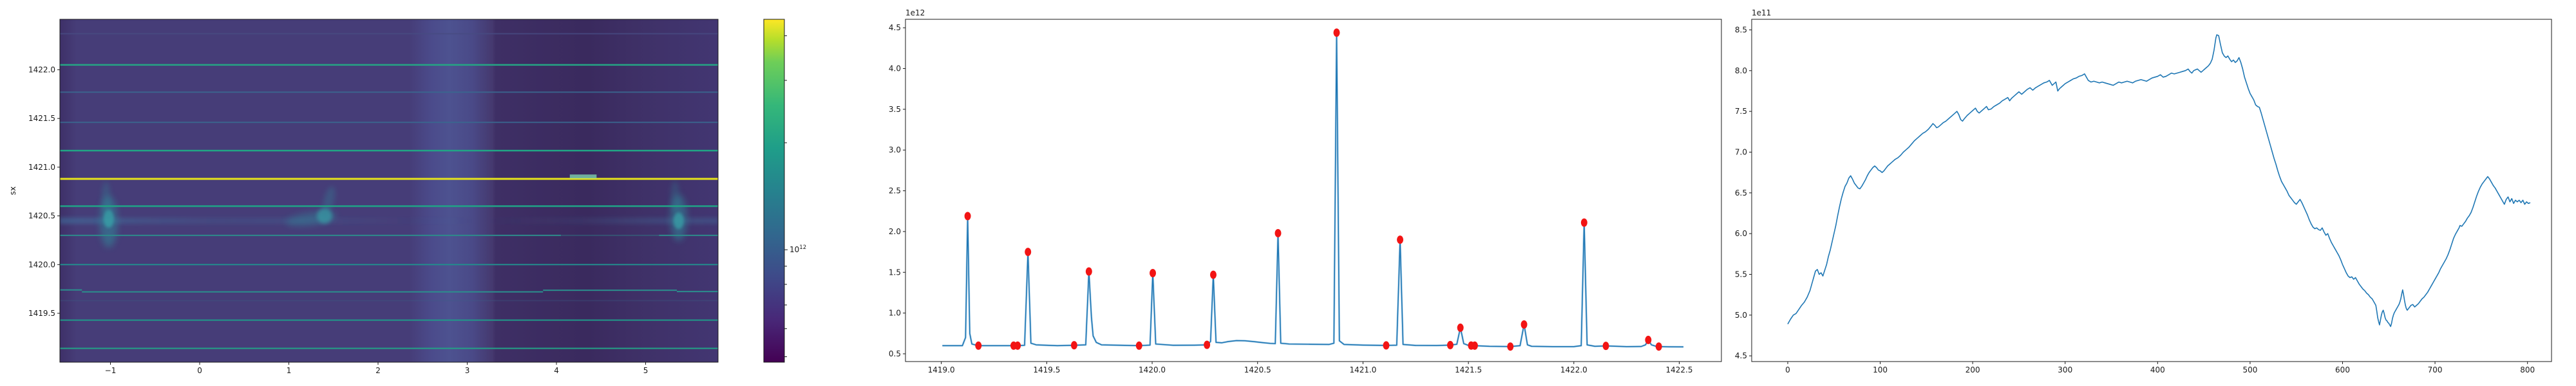 The image size is (2576, 386). What do you see at coordinates (1741, 233) in the screenshot?
I see `y-tick-label: 6.0` at bounding box center [1741, 233].